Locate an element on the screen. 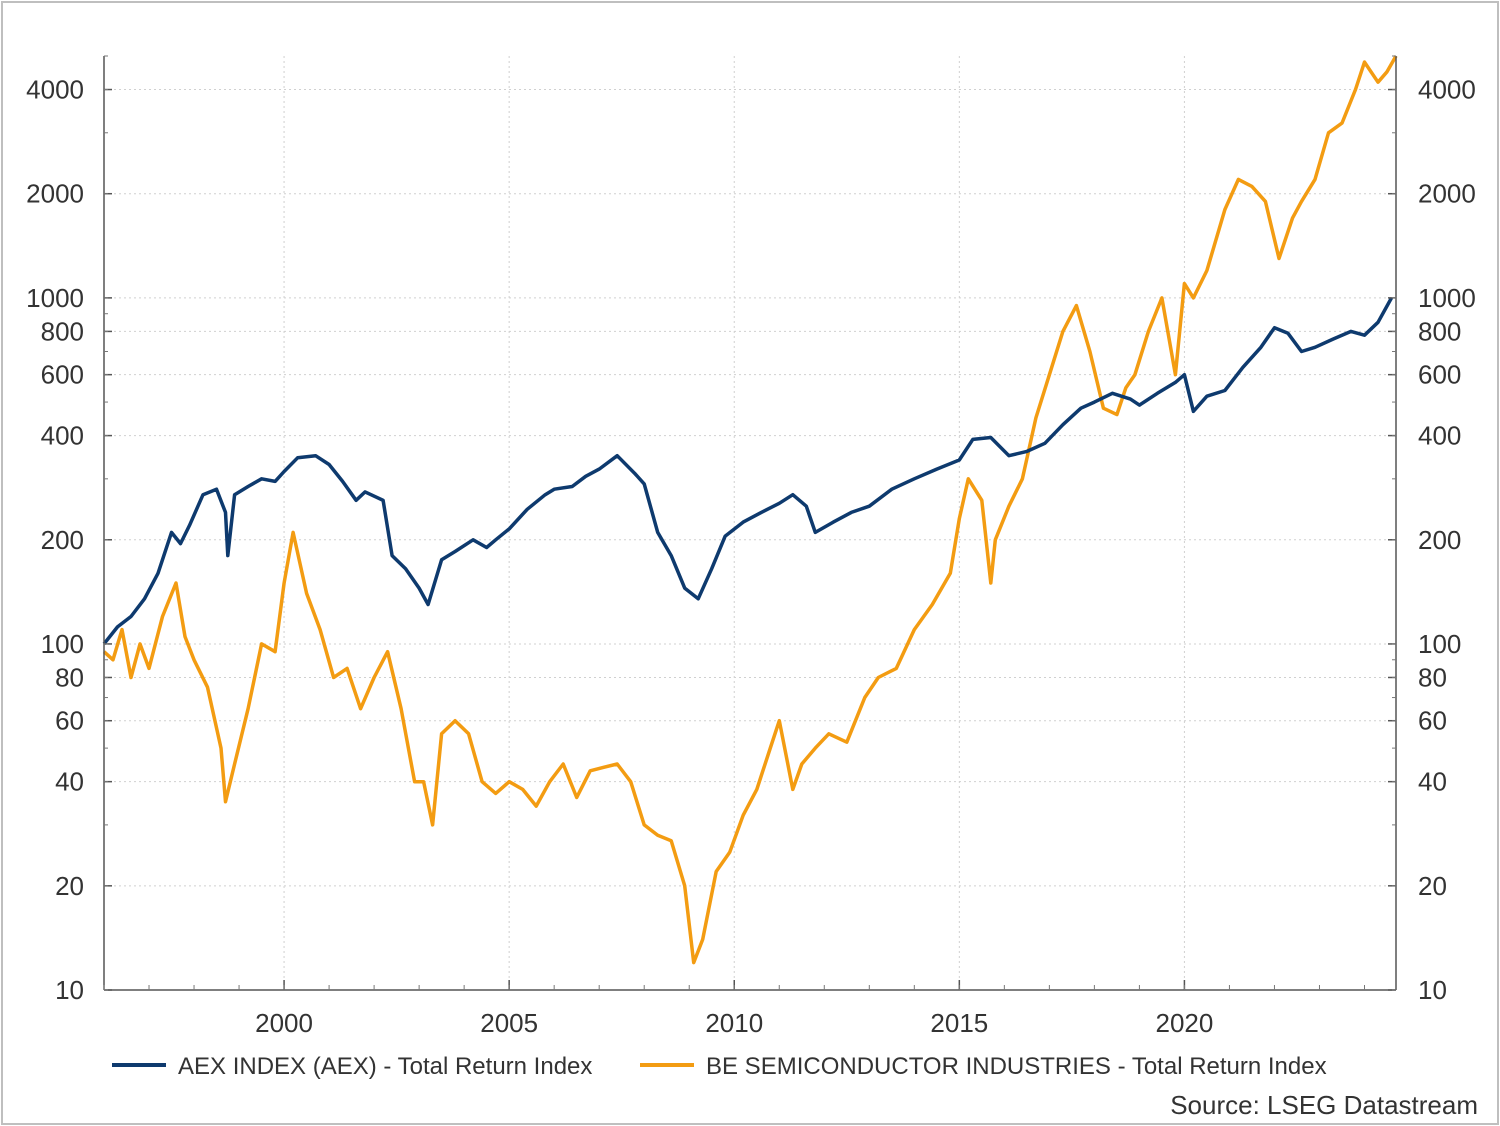 This screenshot has width=1500, height=1126. y-tick-label-left: 60 is located at coordinates (69, 721).